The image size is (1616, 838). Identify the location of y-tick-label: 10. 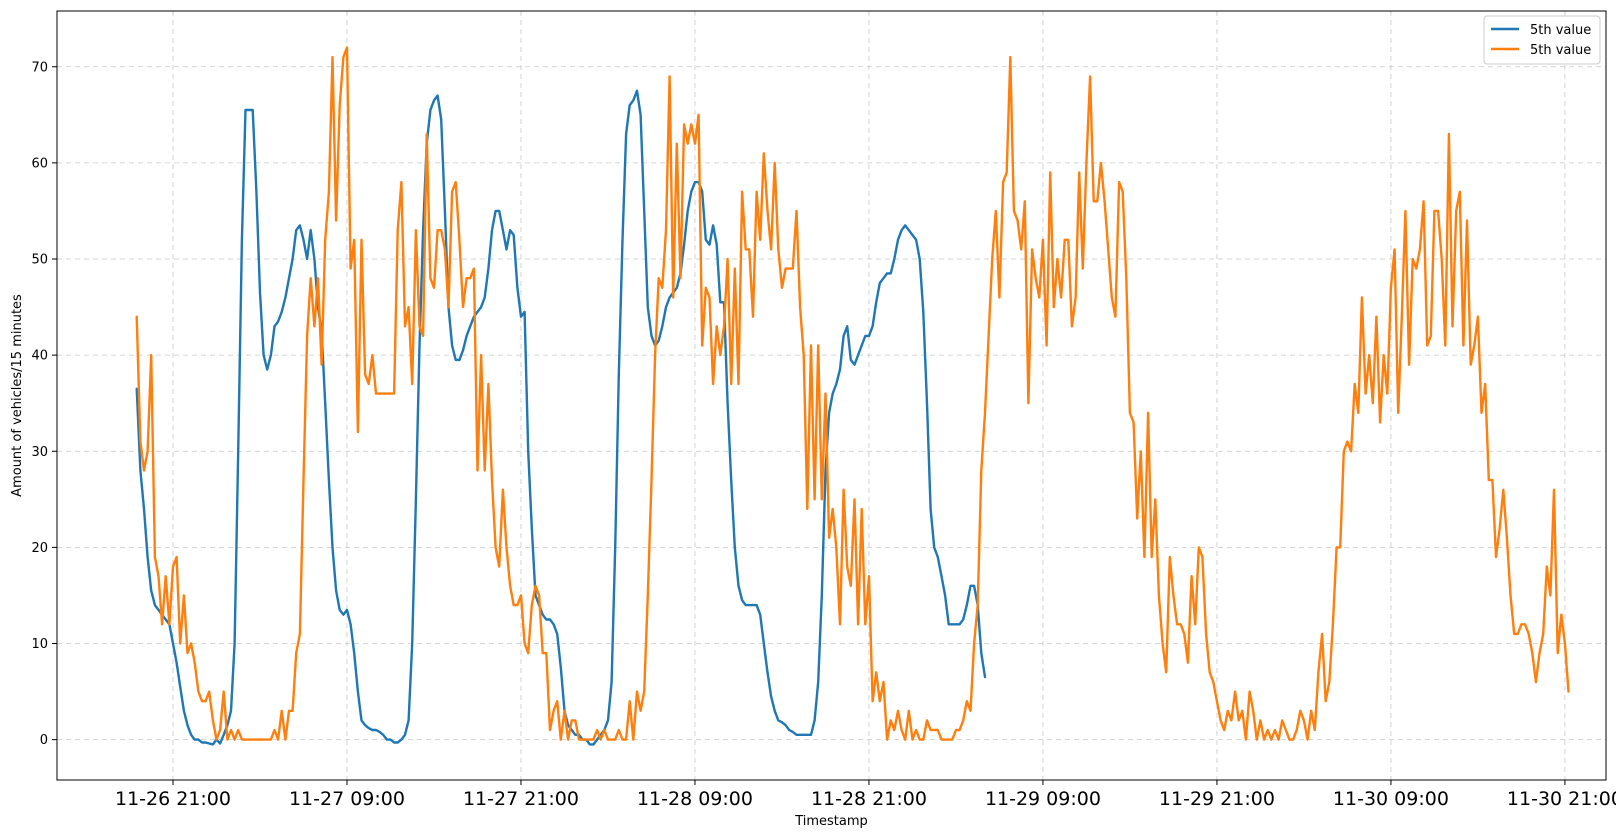
(39, 644).